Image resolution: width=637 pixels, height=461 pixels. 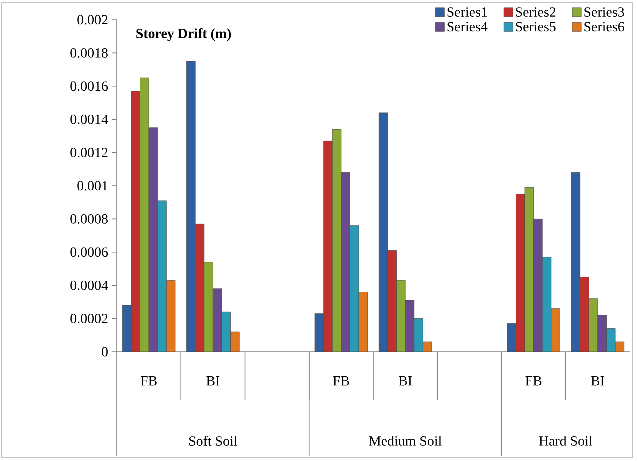 I want to click on y-tick-label: 0.0002, so click(x=89, y=319).